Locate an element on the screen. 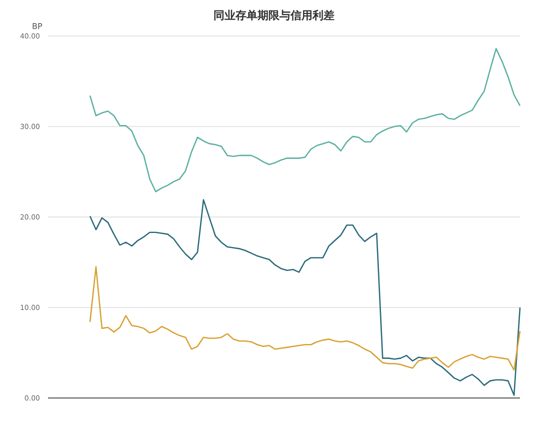 This screenshot has width=548, height=424. chart-title: 同业存单期限与信用利差 is located at coordinates (274, 15).